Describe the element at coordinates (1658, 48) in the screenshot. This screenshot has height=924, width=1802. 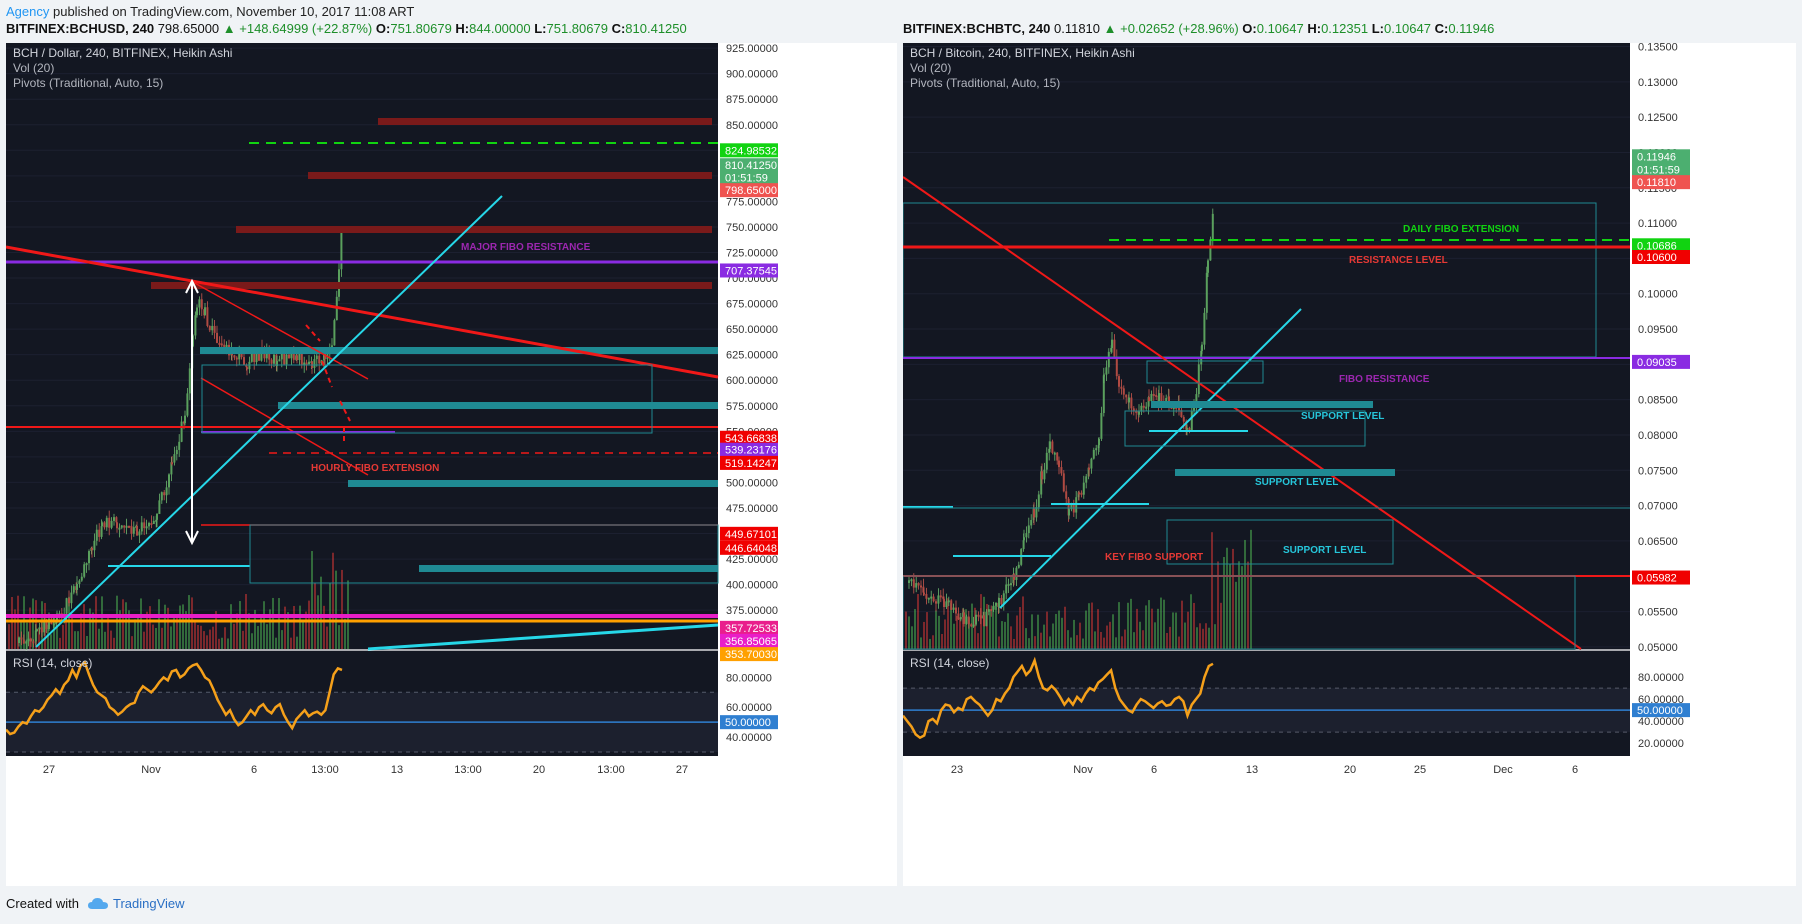
I see `price-tick-label: 0.13500` at that location.